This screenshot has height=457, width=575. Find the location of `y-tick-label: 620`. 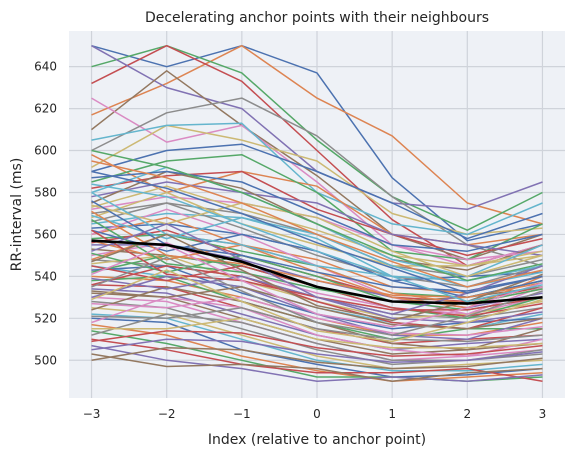

y-tick-label: 620 is located at coordinates (45, 109).